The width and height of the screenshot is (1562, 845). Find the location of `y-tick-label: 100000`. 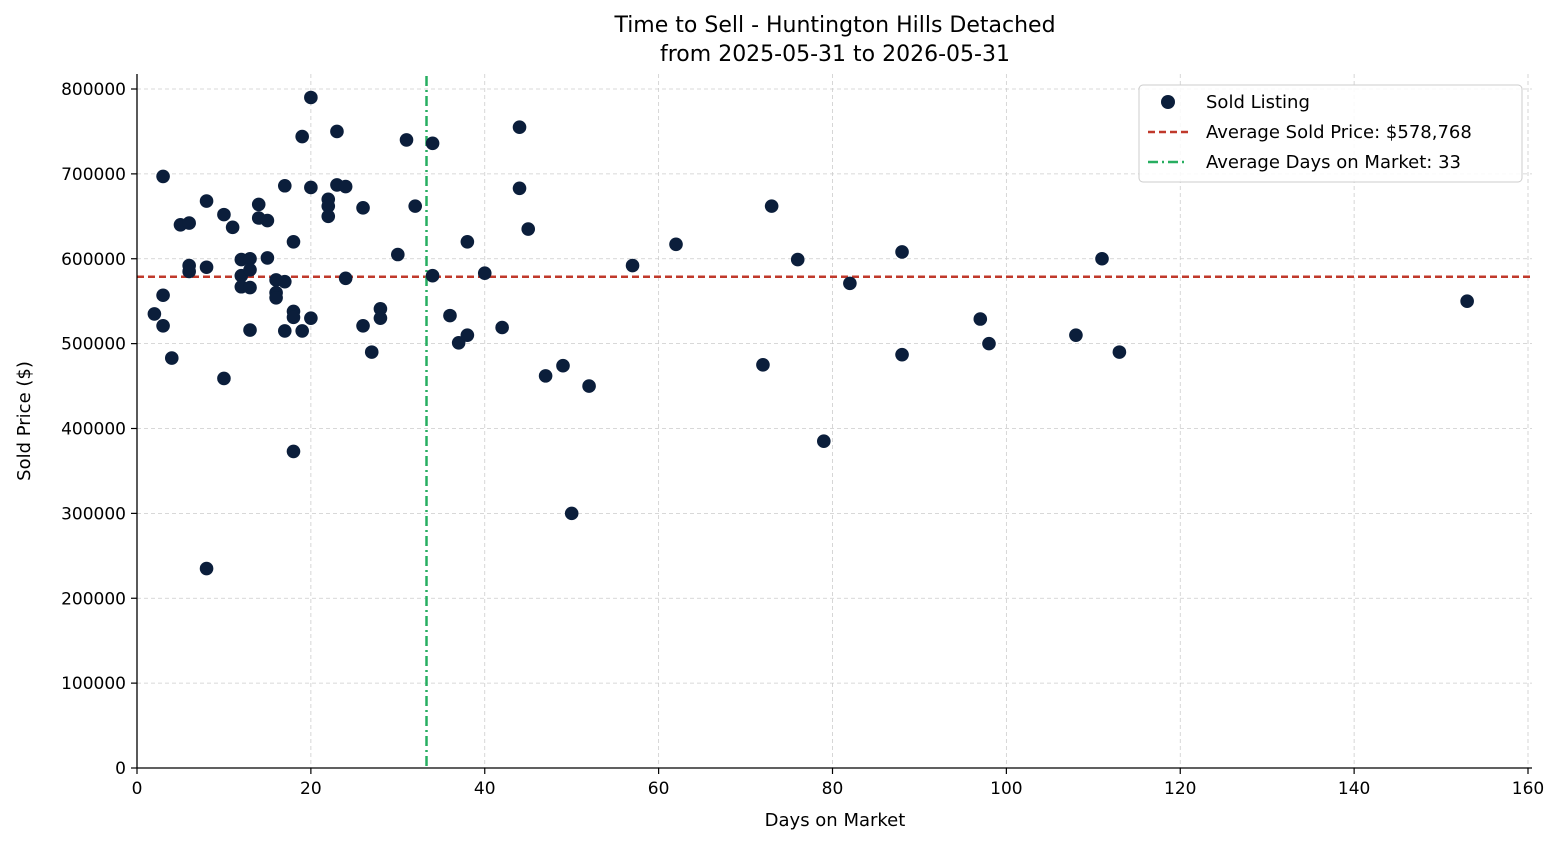

y-tick-label: 100000 is located at coordinates (93, 684).